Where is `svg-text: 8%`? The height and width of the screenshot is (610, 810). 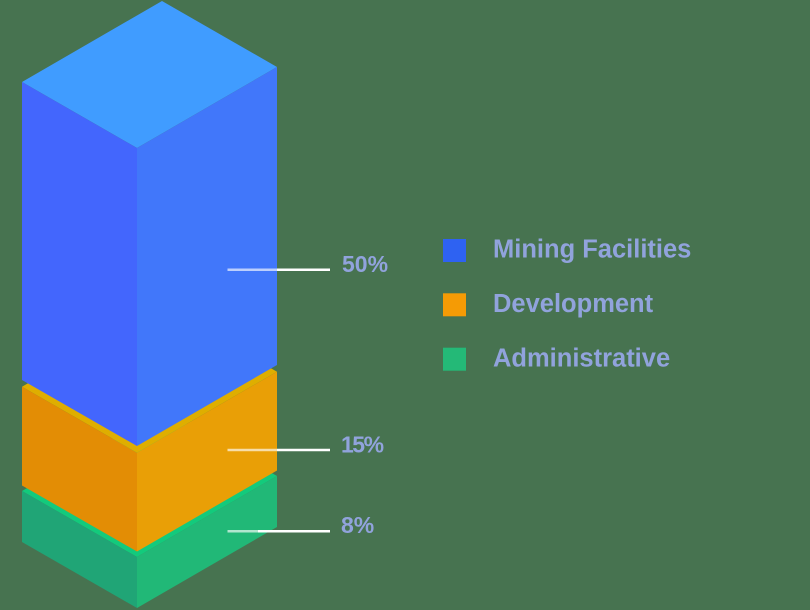
svg-text: 8% is located at coordinates (357, 525).